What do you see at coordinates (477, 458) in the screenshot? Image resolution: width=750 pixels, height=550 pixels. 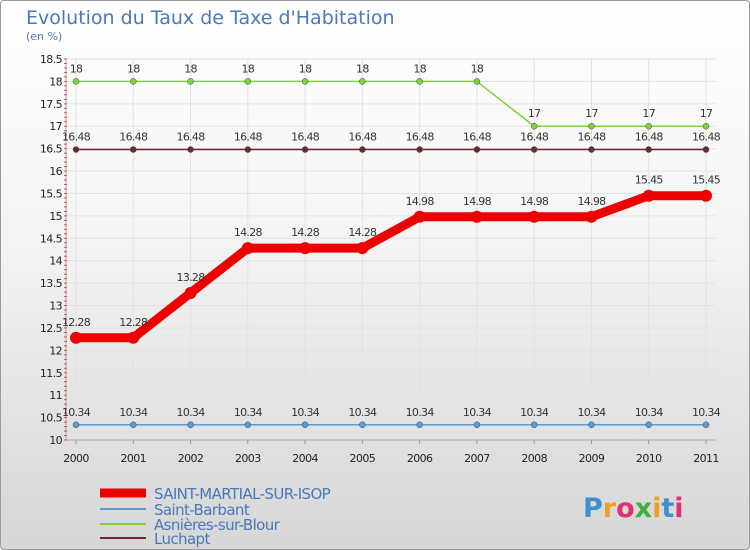 I see `x-tick-label: 2007` at bounding box center [477, 458].